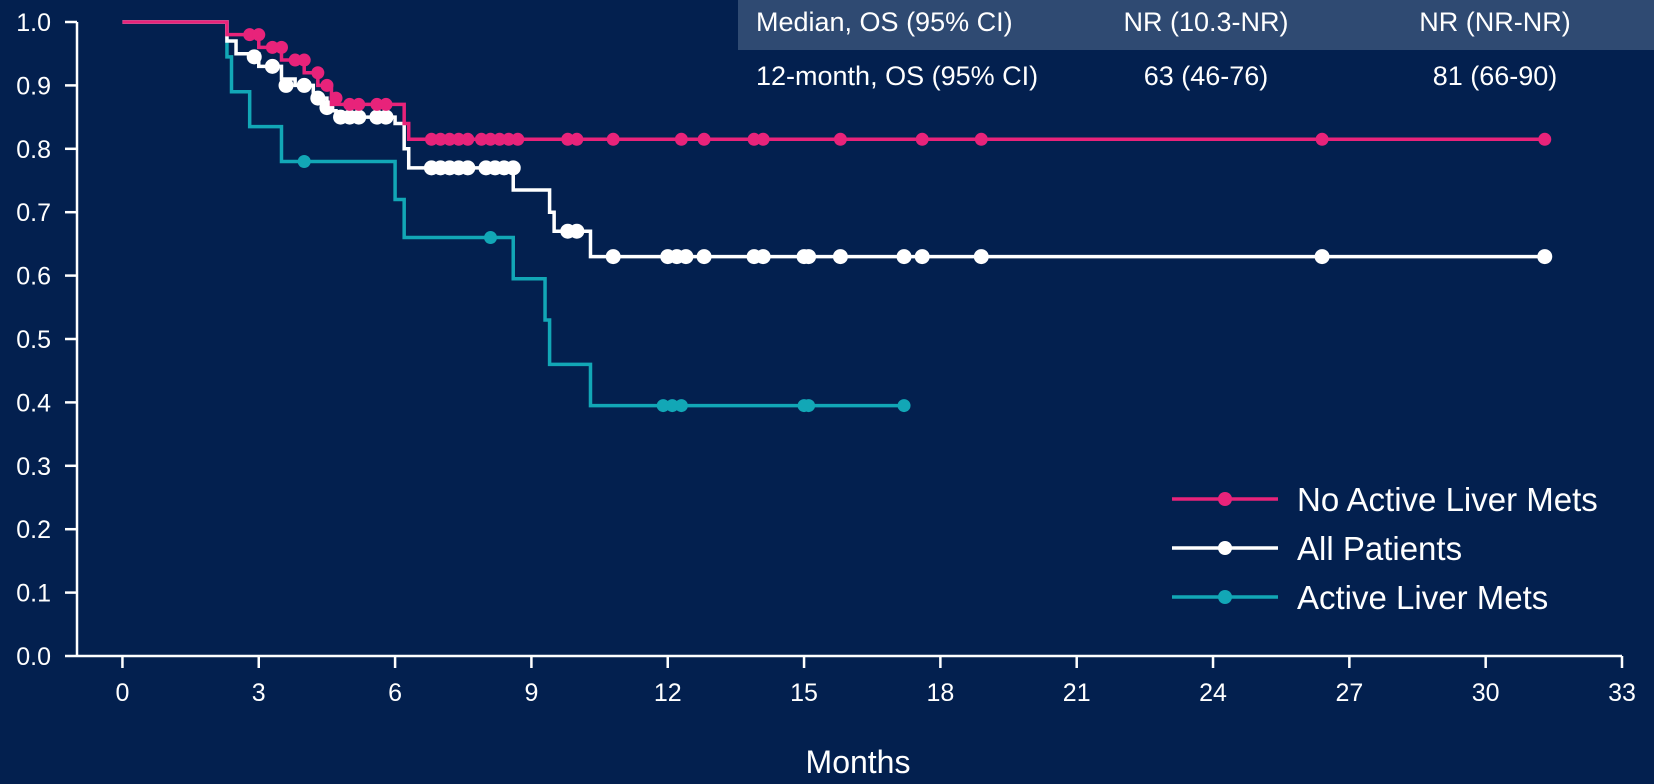 Image resolution: width=1654 pixels, height=784 pixels. Describe the element at coordinates (395, 693) in the screenshot. I see `x-tick-label: 6` at that location.